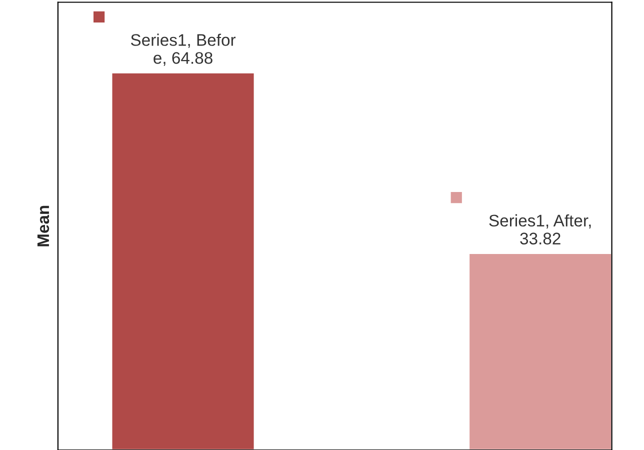 The height and width of the screenshot is (450, 644). I want to click on data-label: Series1, After, 33.82, so click(540, 229).